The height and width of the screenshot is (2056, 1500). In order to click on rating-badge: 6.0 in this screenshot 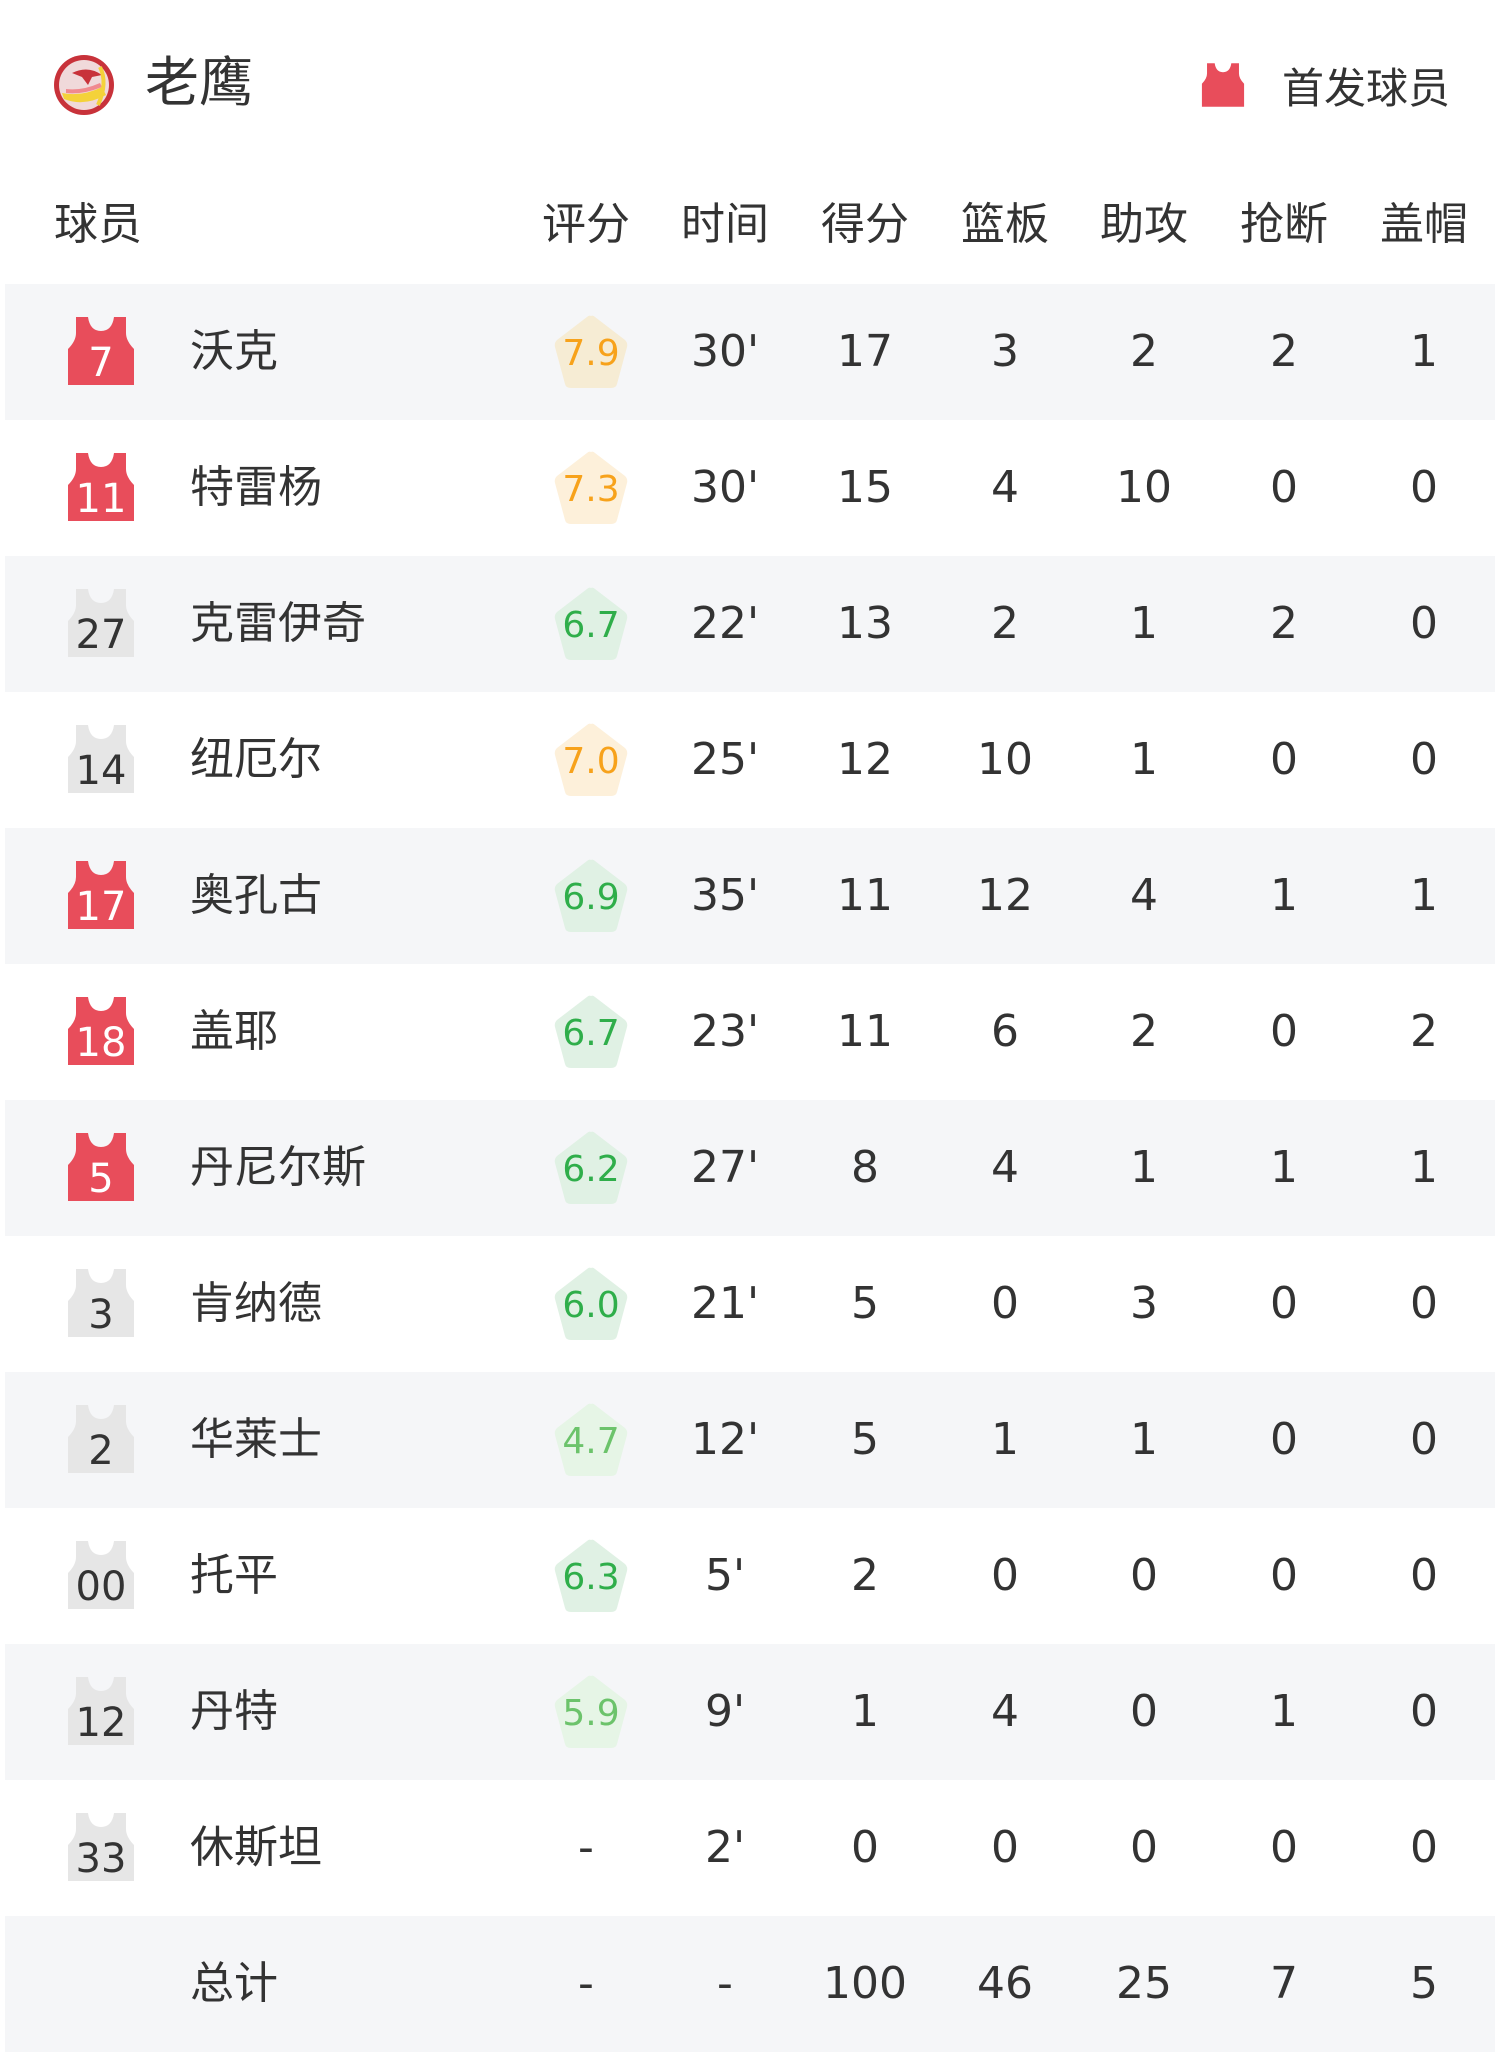, I will do `click(591, 1304)`.